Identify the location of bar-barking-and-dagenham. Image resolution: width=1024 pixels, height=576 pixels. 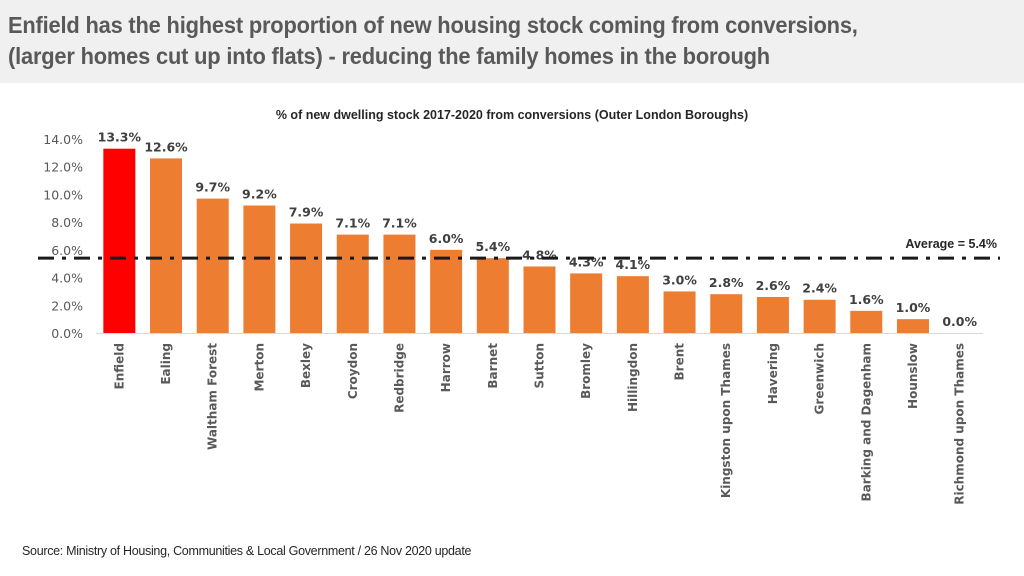
(866, 321).